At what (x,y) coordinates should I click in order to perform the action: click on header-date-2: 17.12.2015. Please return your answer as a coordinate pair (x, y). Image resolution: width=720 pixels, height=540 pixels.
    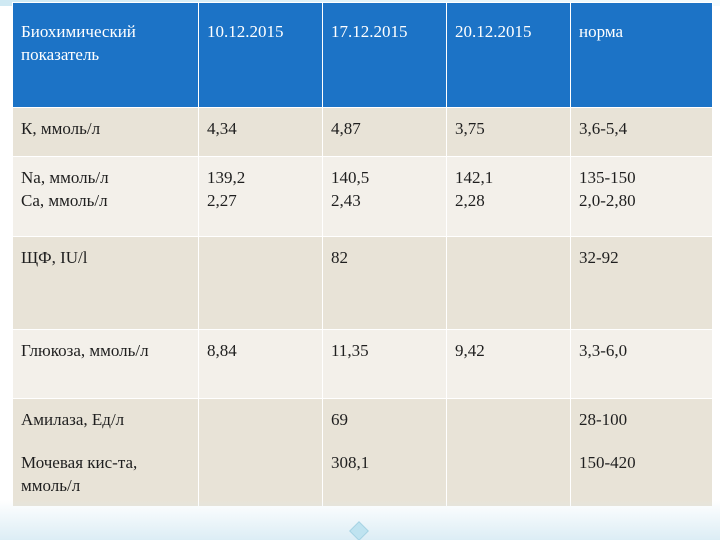
    Looking at the image, I should click on (384, 55).